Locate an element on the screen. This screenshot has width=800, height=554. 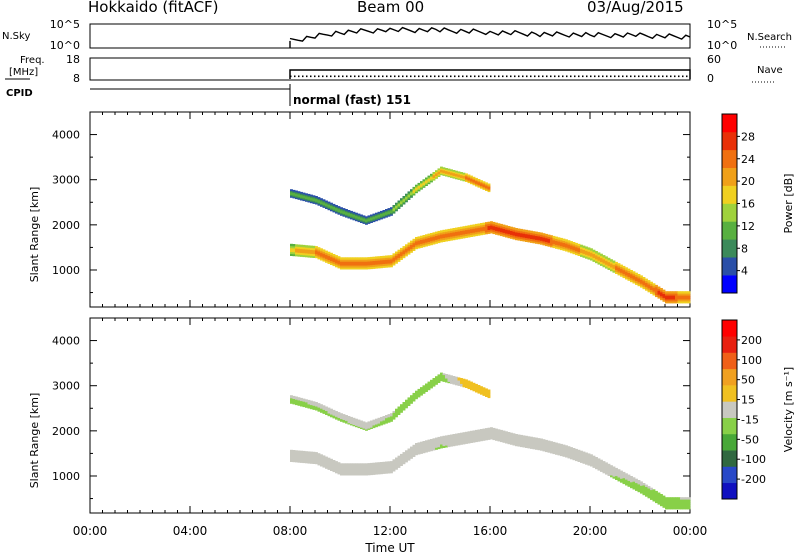
colorbar-tick-label-6: 4 is located at coordinates (744, 271).